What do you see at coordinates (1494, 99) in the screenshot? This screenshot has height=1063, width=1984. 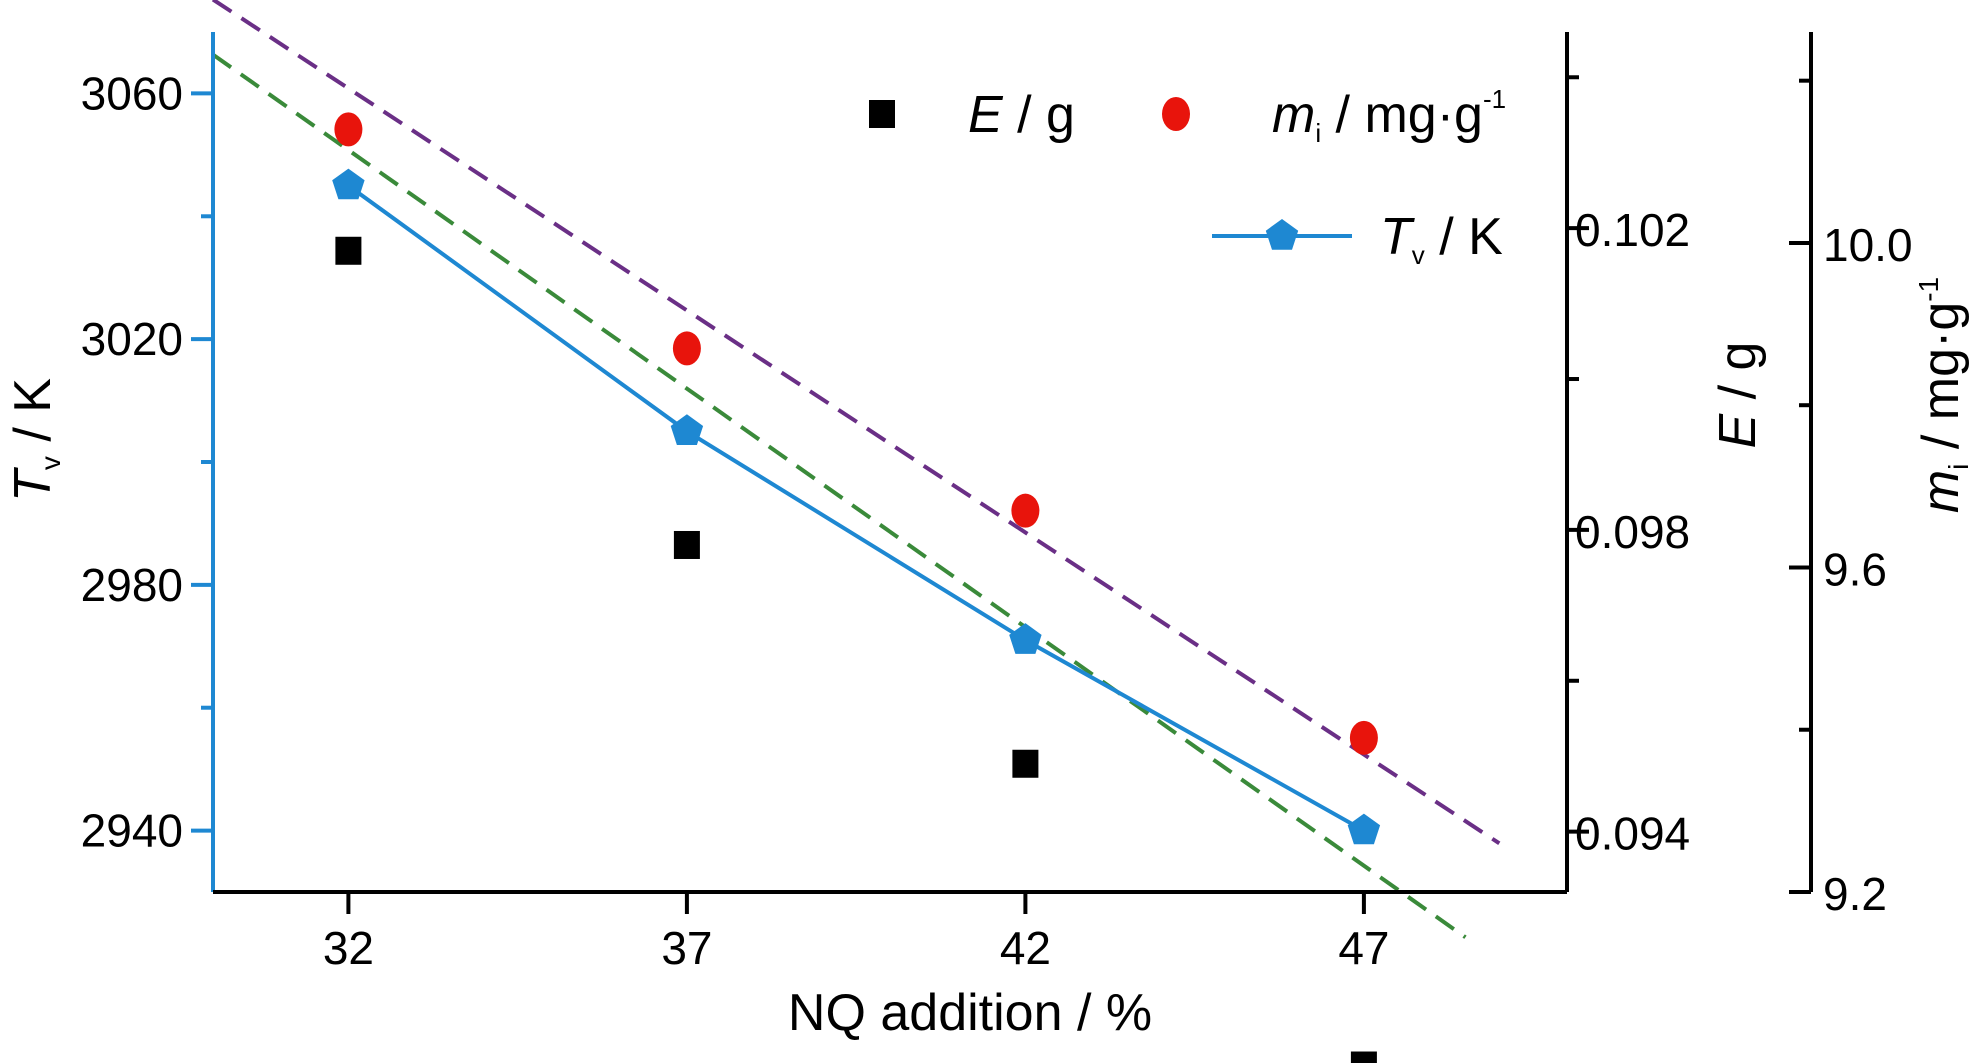 I see `legend-label-sup: -1` at bounding box center [1494, 99].